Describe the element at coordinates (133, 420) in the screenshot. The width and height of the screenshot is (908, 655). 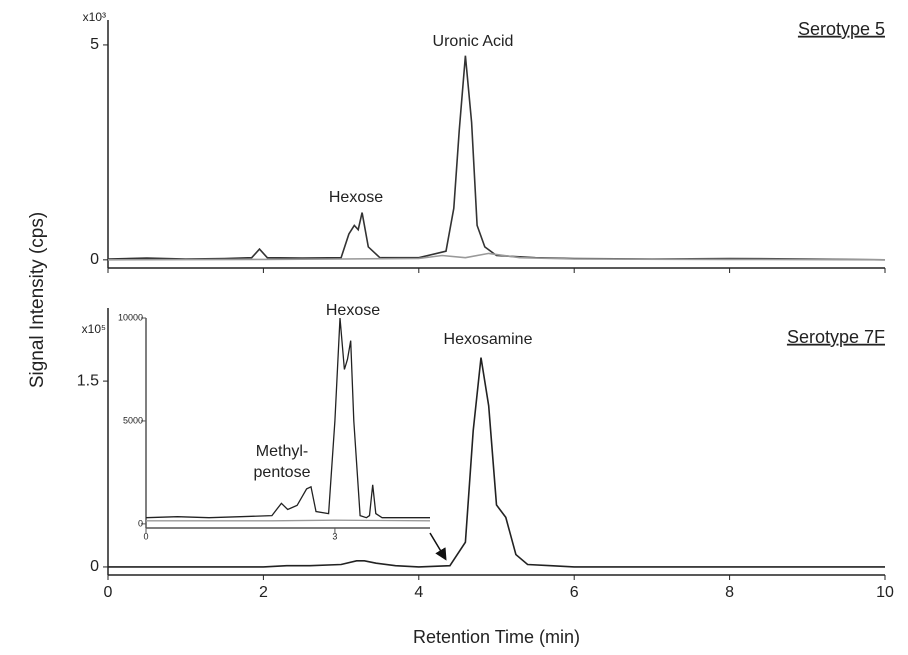
I see `y-tick-label: 5000` at that location.